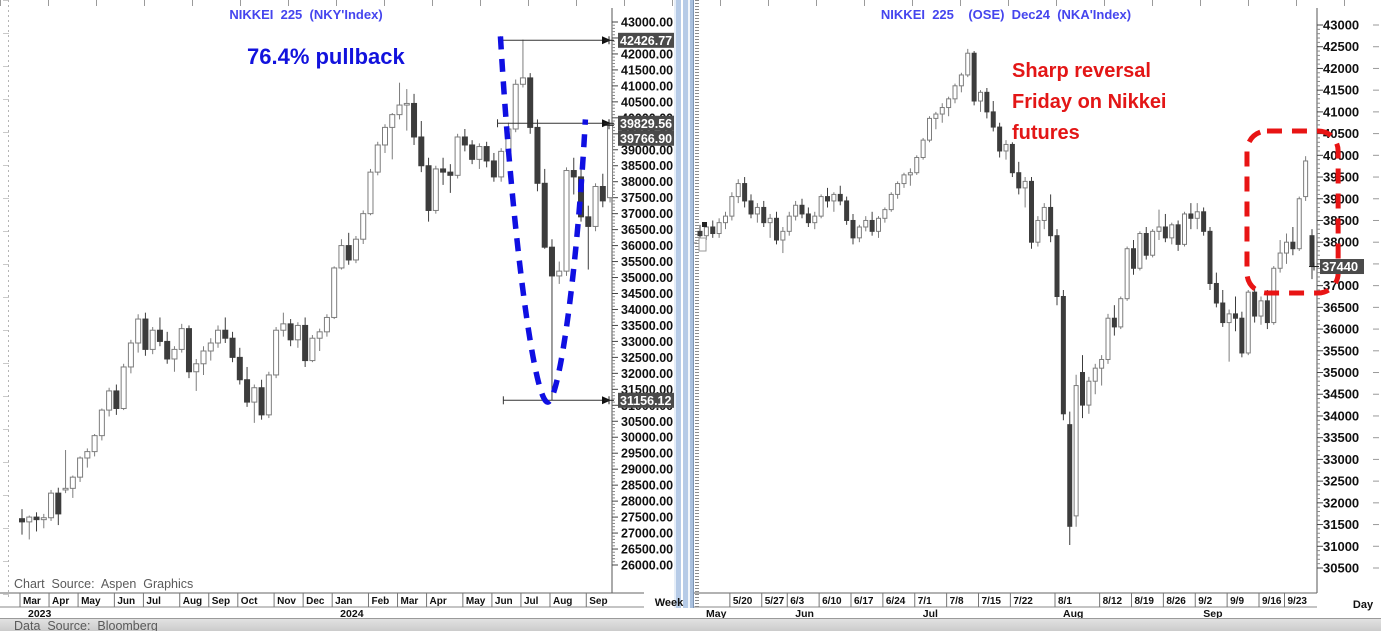 The width and height of the screenshot is (1381, 631). I want to click on svg-text: 32000.00, so click(647, 374).